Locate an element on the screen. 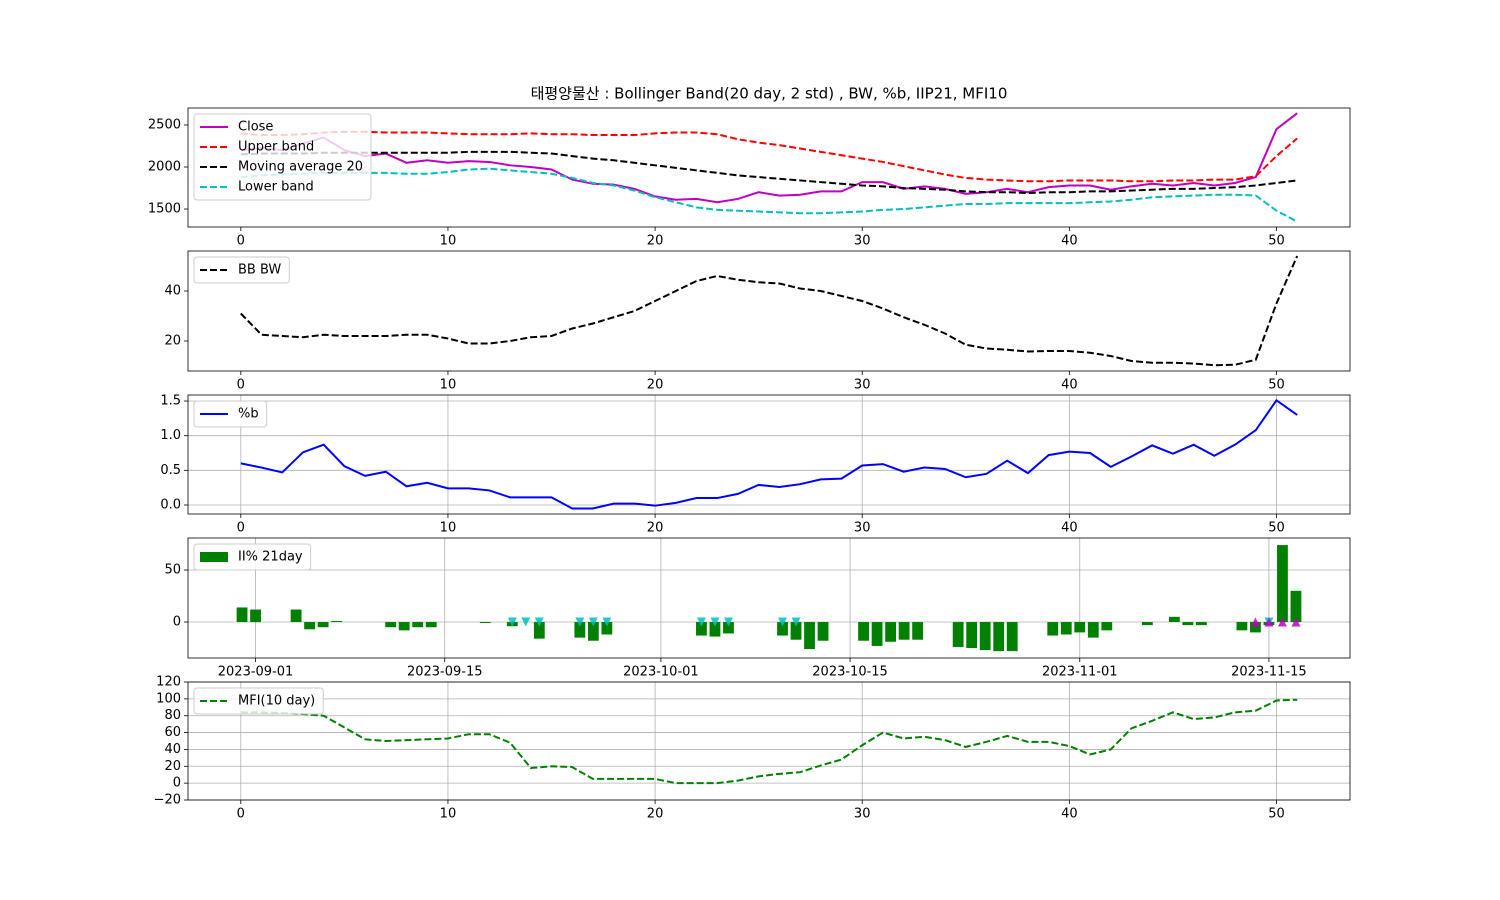  x-tick-label: 2023-10-15 is located at coordinates (850, 672).